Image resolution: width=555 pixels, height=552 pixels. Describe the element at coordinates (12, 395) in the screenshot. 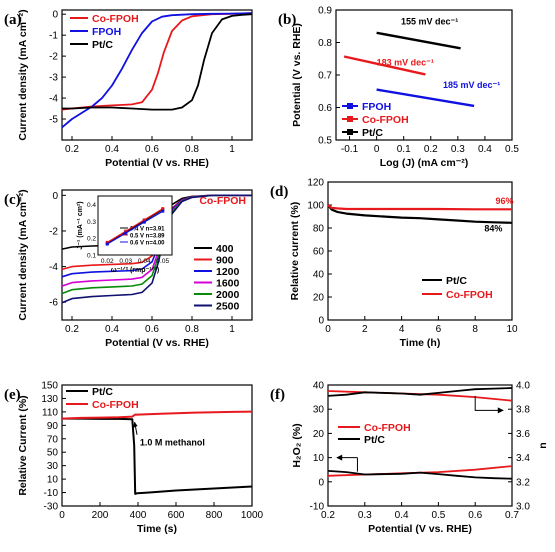

I see `panel-label: (e)` at that location.